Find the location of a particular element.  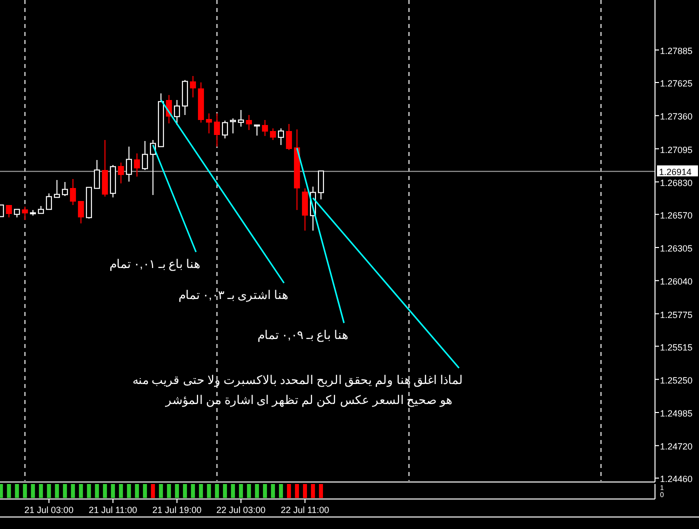

y-tick-label: 1.25250 is located at coordinates (676, 380).